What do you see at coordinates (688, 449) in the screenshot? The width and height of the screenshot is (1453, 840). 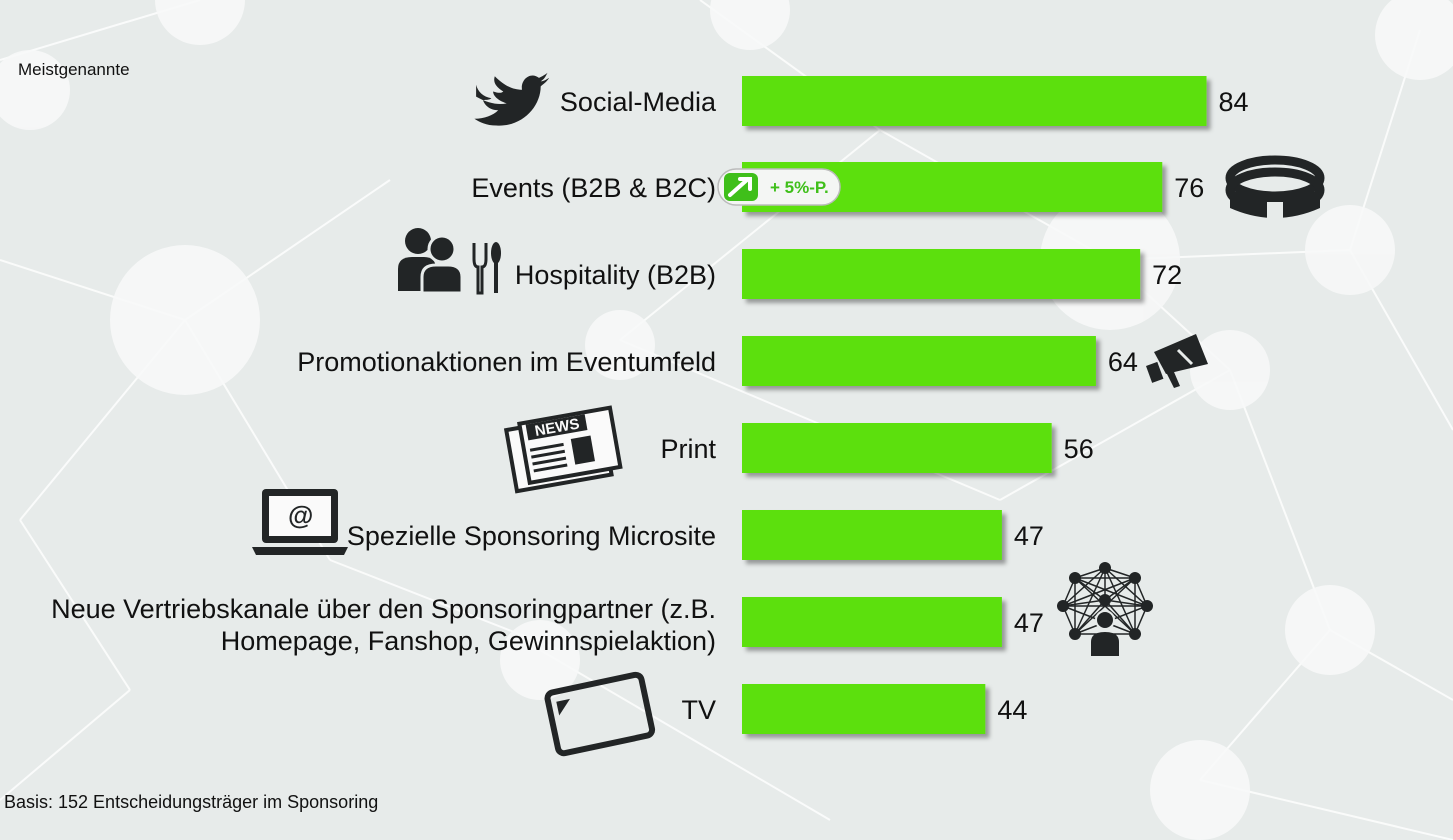 I see `category-label: Print` at bounding box center [688, 449].